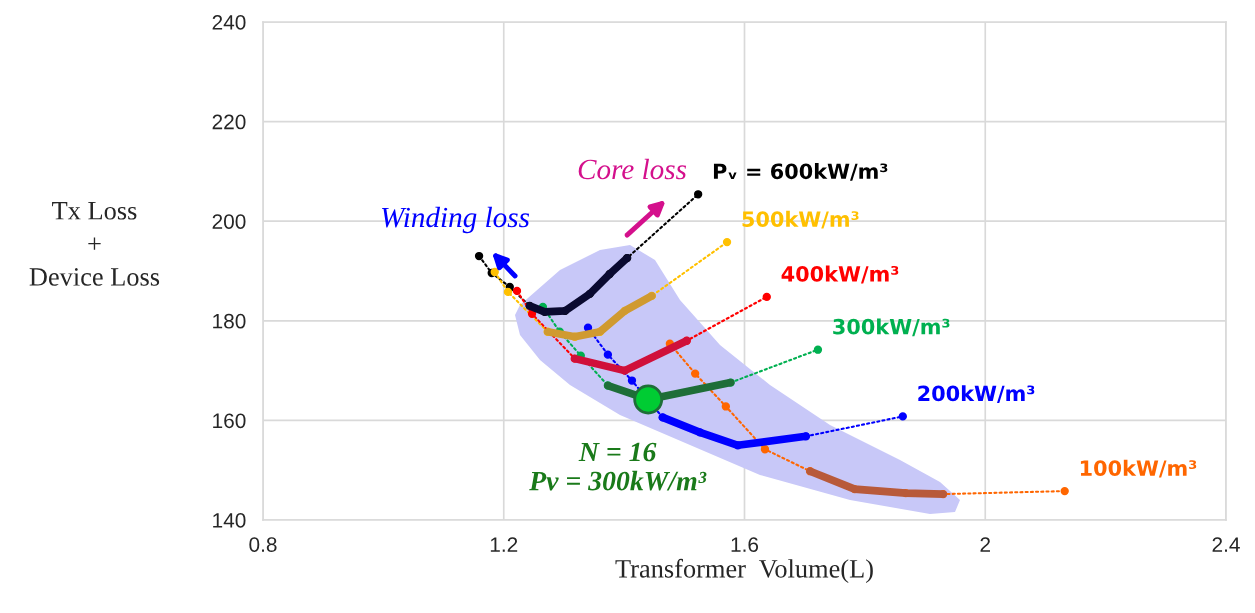  I want to click on x-tick-label: 2.4, so click(1226, 544).